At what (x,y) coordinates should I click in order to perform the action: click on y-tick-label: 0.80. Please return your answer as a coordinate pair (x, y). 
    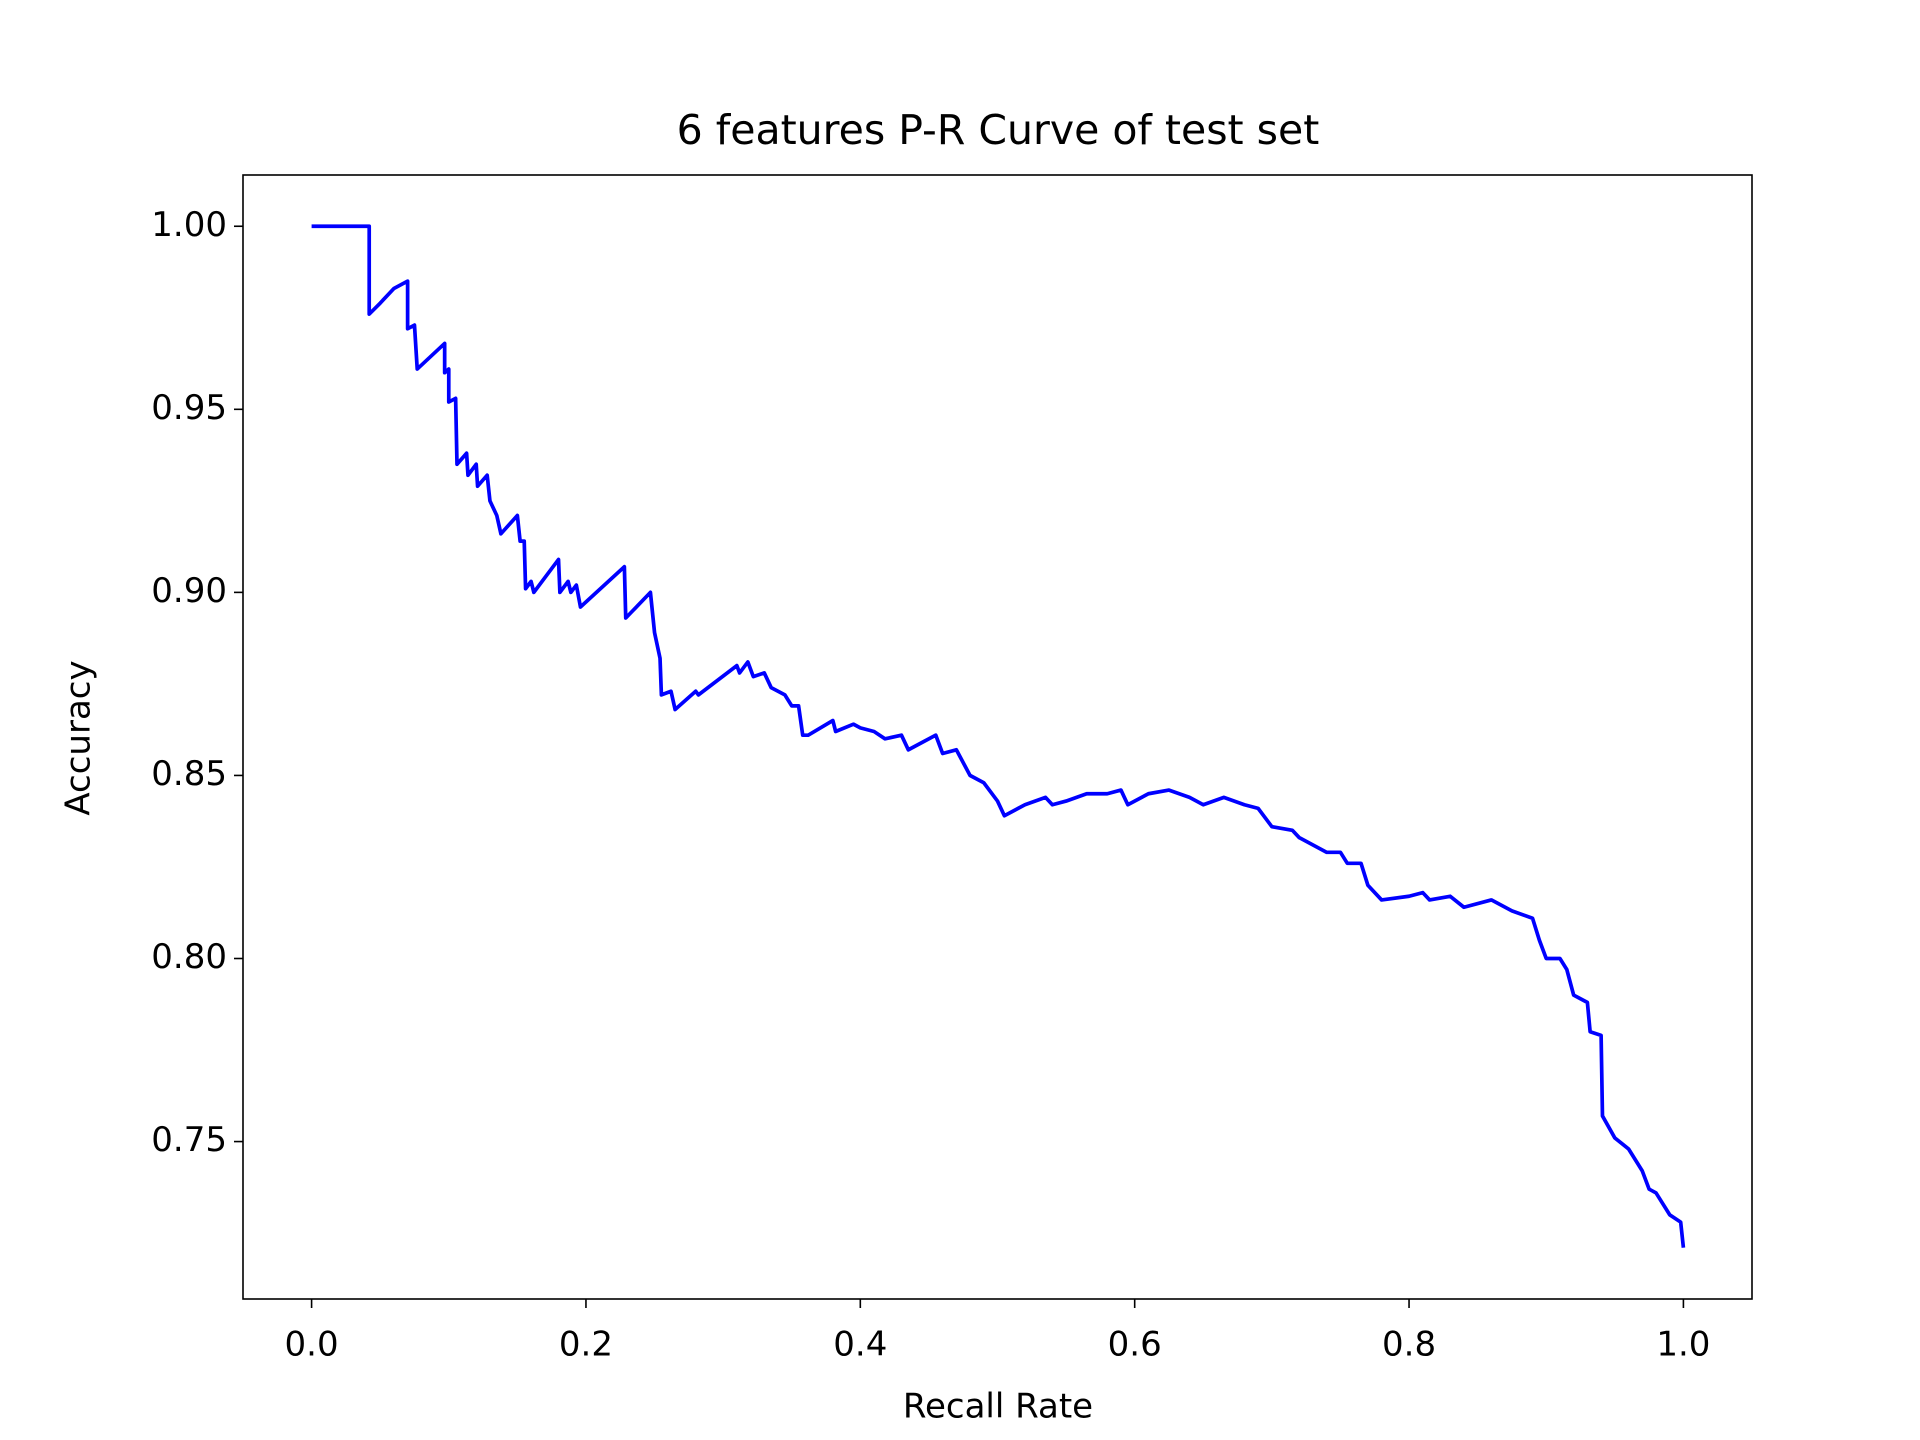
    Looking at the image, I should click on (189, 957).